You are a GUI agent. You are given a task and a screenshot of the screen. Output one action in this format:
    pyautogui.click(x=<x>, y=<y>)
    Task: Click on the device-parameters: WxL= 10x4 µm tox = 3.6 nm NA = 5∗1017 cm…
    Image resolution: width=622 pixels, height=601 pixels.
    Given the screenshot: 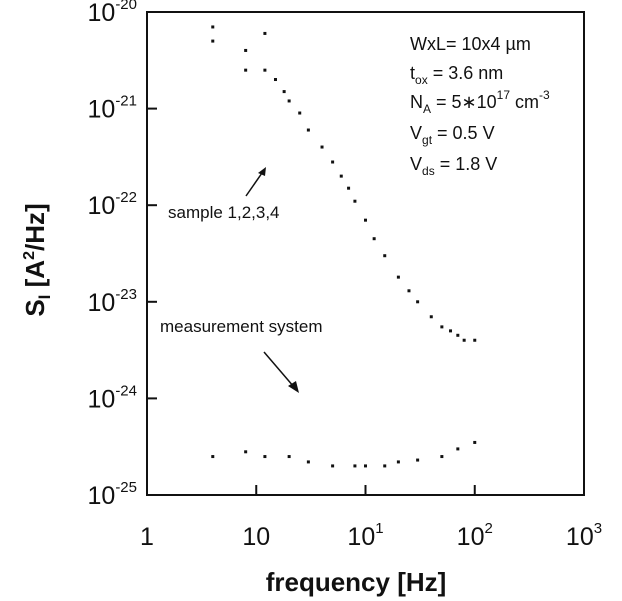 What is the action you would take?
    pyautogui.click(x=480, y=106)
    